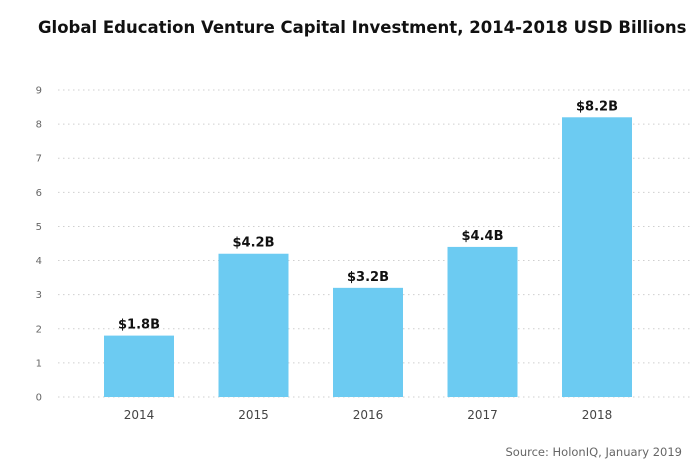  Describe the element at coordinates (39, 295) in the screenshot. I see `y-tick-label: 3` at that location.